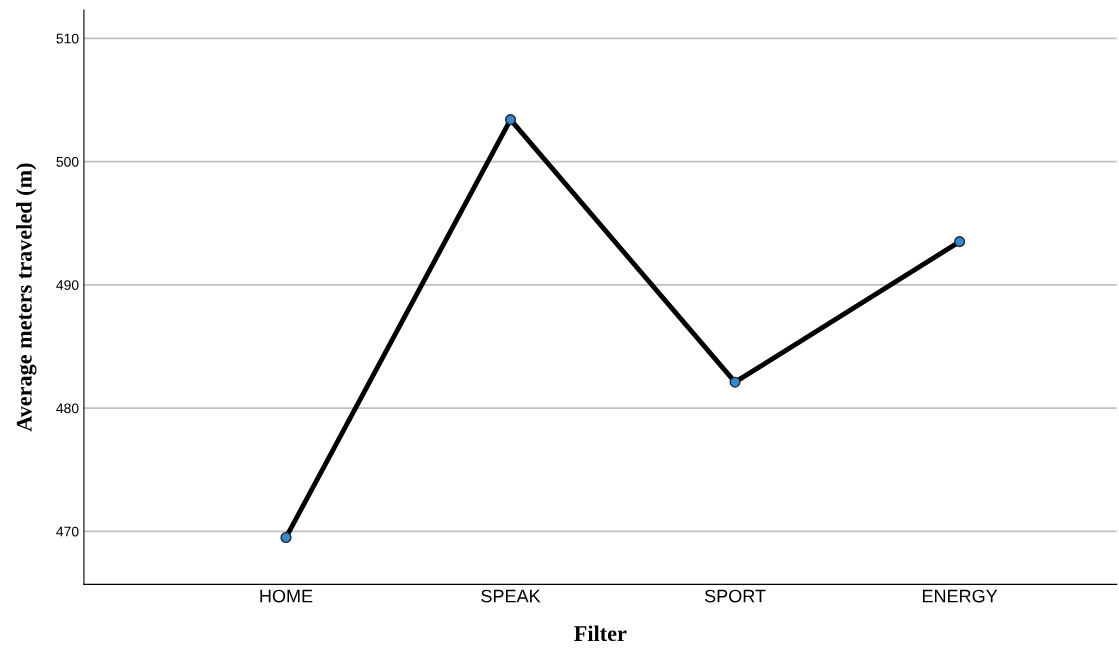  What do you see at coordinates (67, 531) in the screenshot?
I see `y-tick-label: 470` at bounding box center [67, 531].